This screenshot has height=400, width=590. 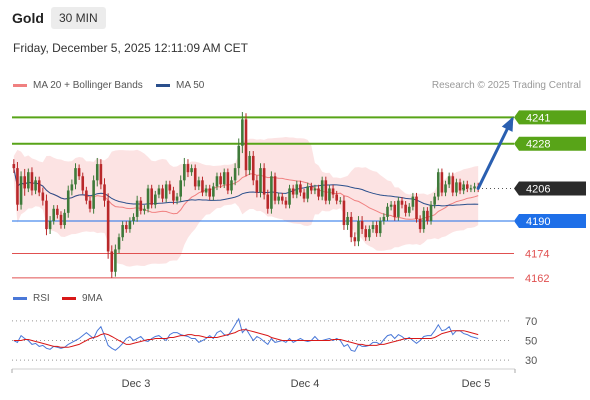 What do you see at coordinates (20, 298) in the screenshot?
I see `rsi-swatch` at bounding box center [20, 298].